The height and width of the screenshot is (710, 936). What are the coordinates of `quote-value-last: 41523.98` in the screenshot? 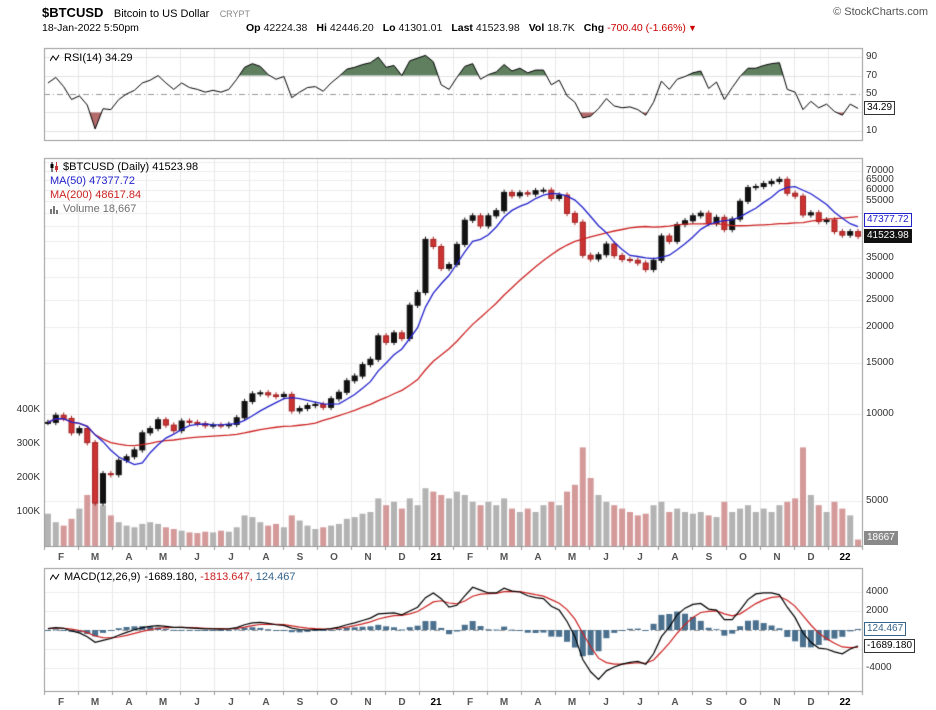 It's located at (497, 28).